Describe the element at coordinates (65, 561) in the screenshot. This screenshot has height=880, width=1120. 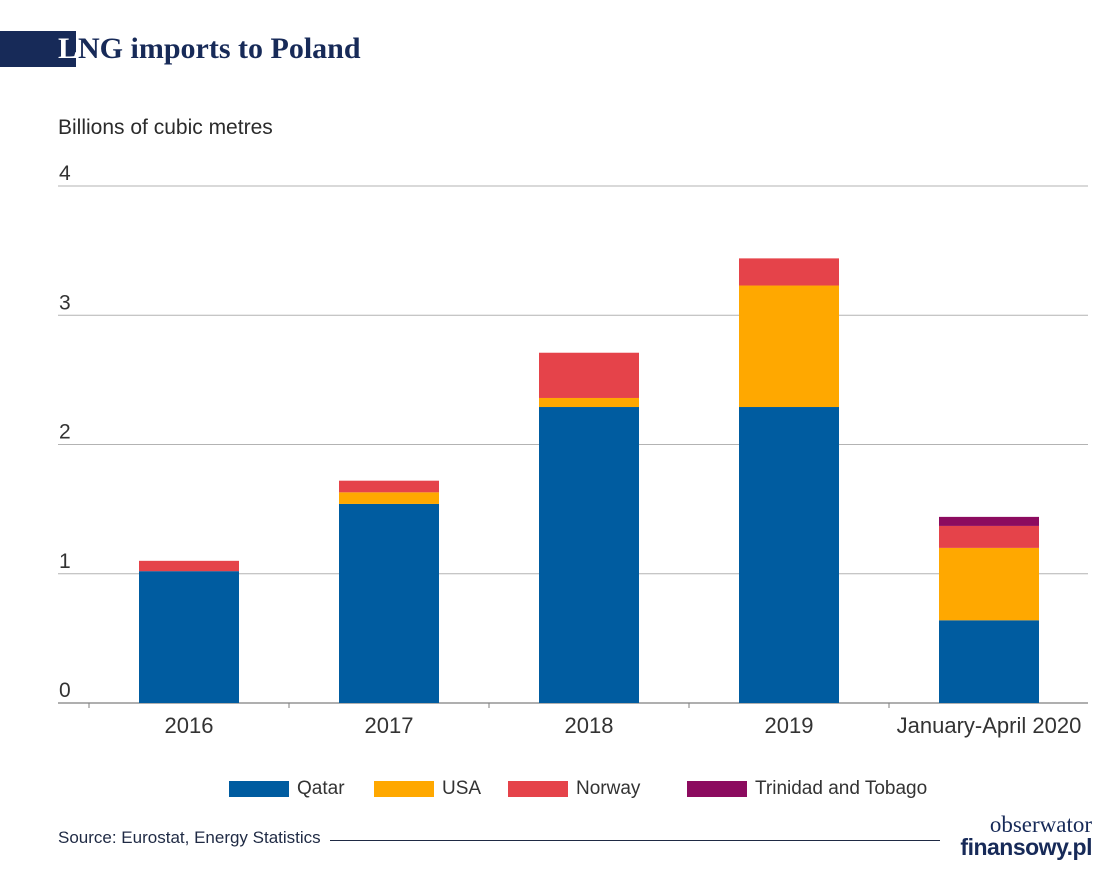
I see `y-tick-label-1: 1` at that location.